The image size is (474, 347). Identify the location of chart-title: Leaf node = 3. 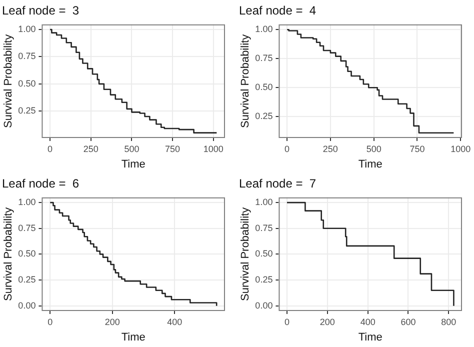
(41, 11).